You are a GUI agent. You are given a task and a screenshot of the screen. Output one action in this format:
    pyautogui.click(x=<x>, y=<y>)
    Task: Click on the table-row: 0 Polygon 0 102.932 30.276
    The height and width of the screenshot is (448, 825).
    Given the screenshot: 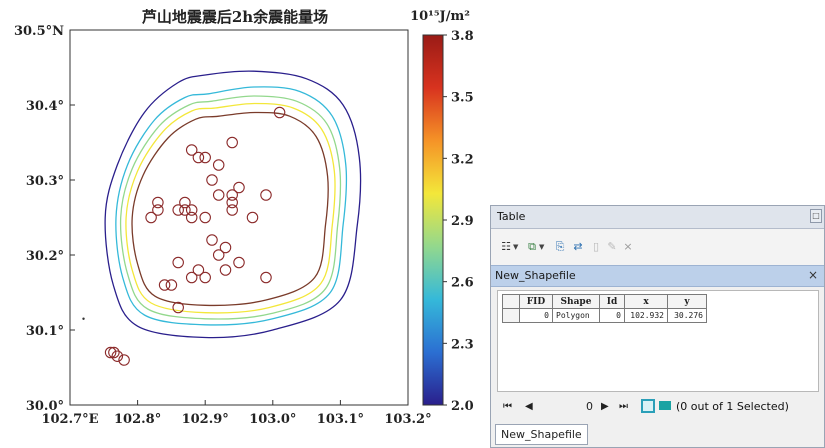 What is the action you would take?
    pyautogui.click(x=604, y=315)
    